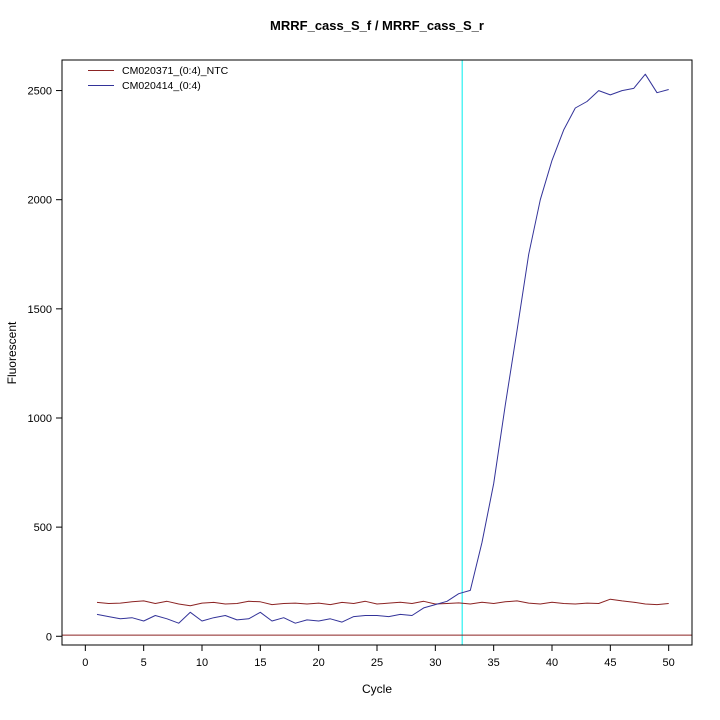 This screenshot has height=720, width=720. What do you see at coordinates (377, 663) in the screenshot?
I see `x-tick-label: 25` at bounding box center [377, 663].